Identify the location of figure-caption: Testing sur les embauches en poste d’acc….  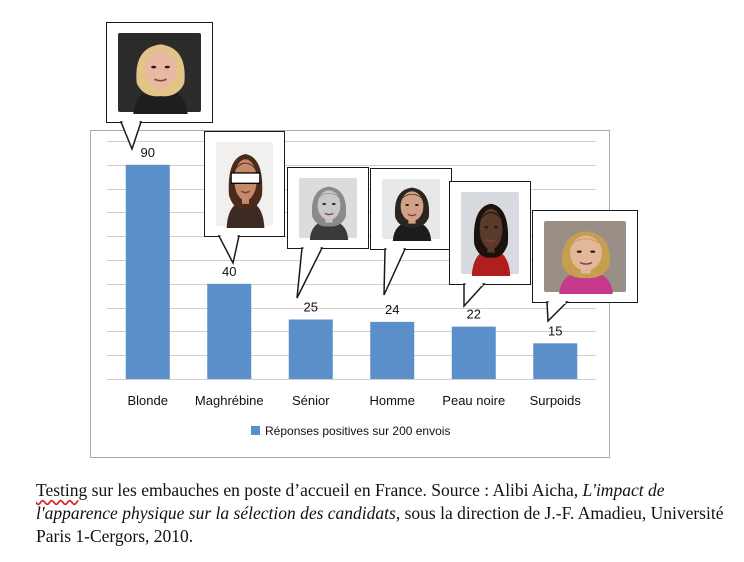
(381, 513).